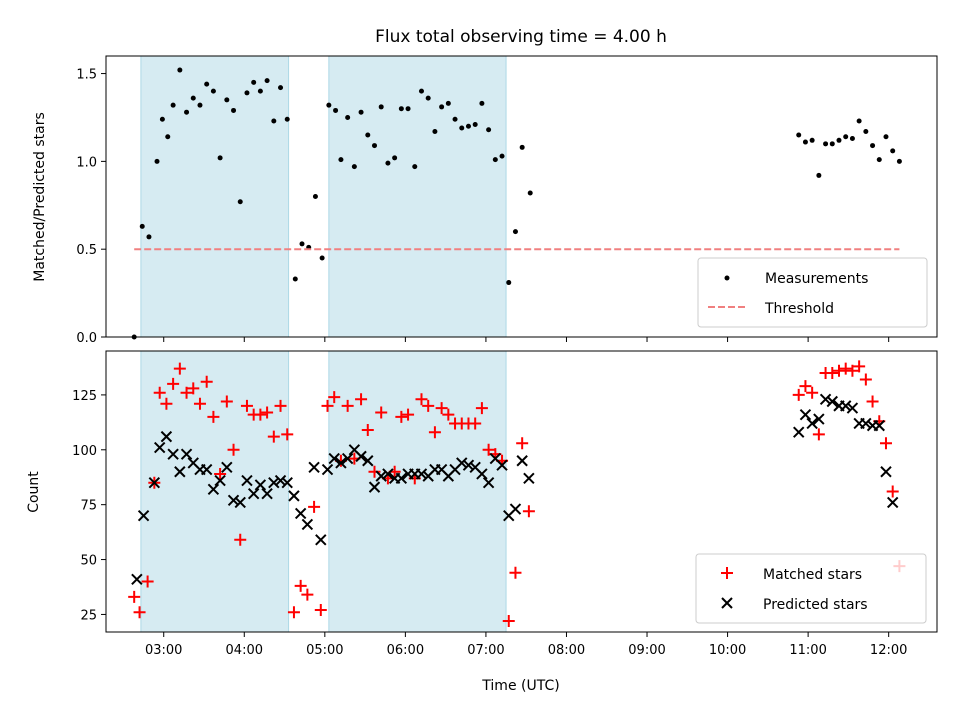 This screenshot has height=720, width=960. Describe the element at coordinates (812, 575) in the screenshot. I see `legend-matched-label: Matched stars` at that location.